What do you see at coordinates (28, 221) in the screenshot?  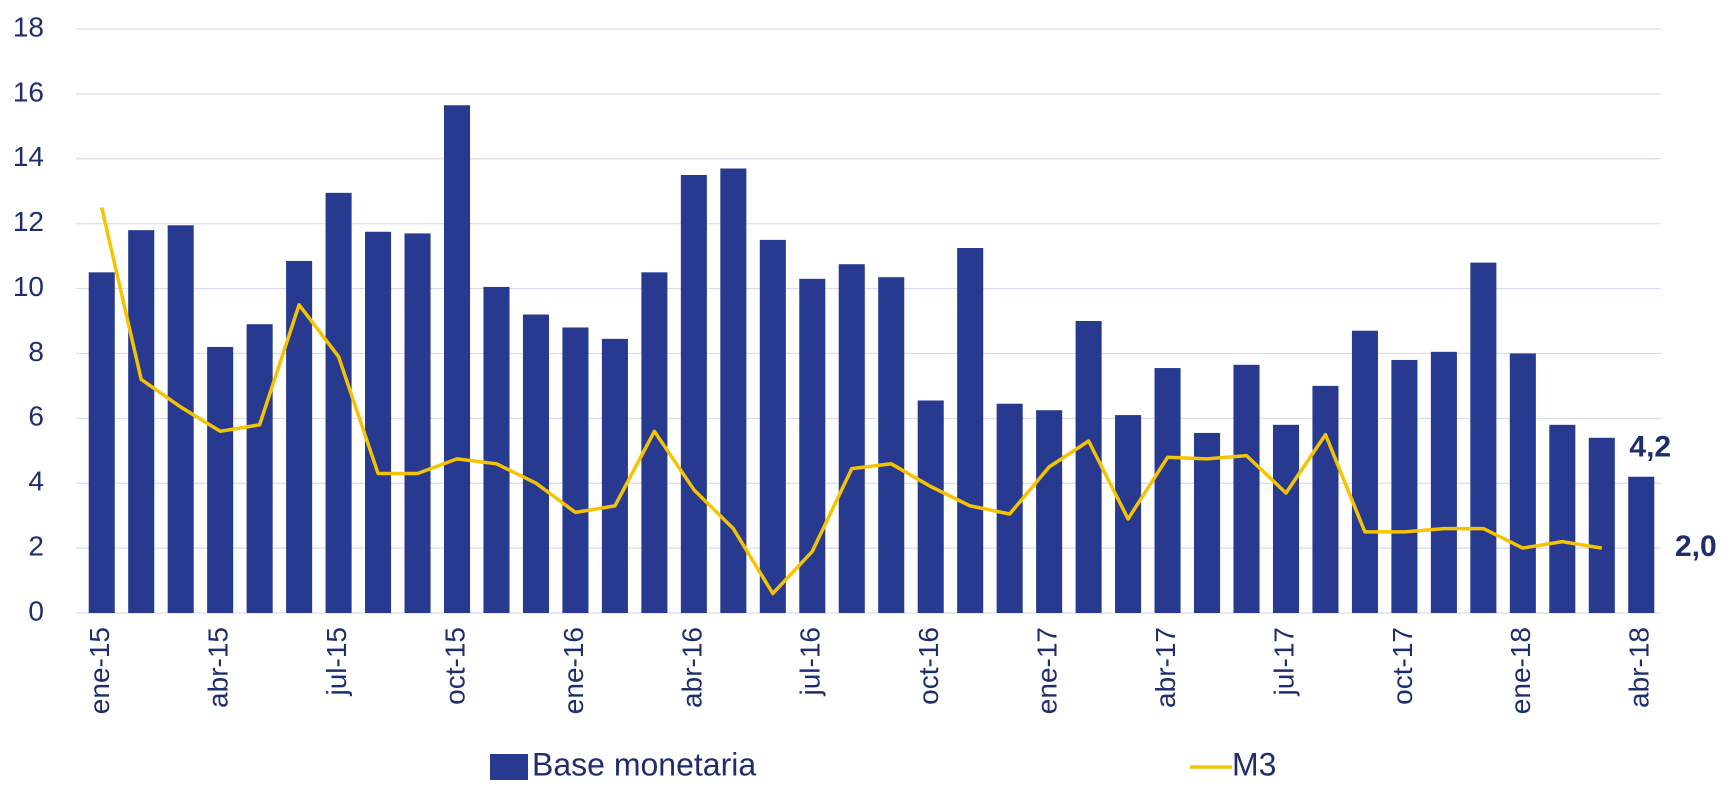 I see `y-tick-label: 12` at bounding box center [28, 221].